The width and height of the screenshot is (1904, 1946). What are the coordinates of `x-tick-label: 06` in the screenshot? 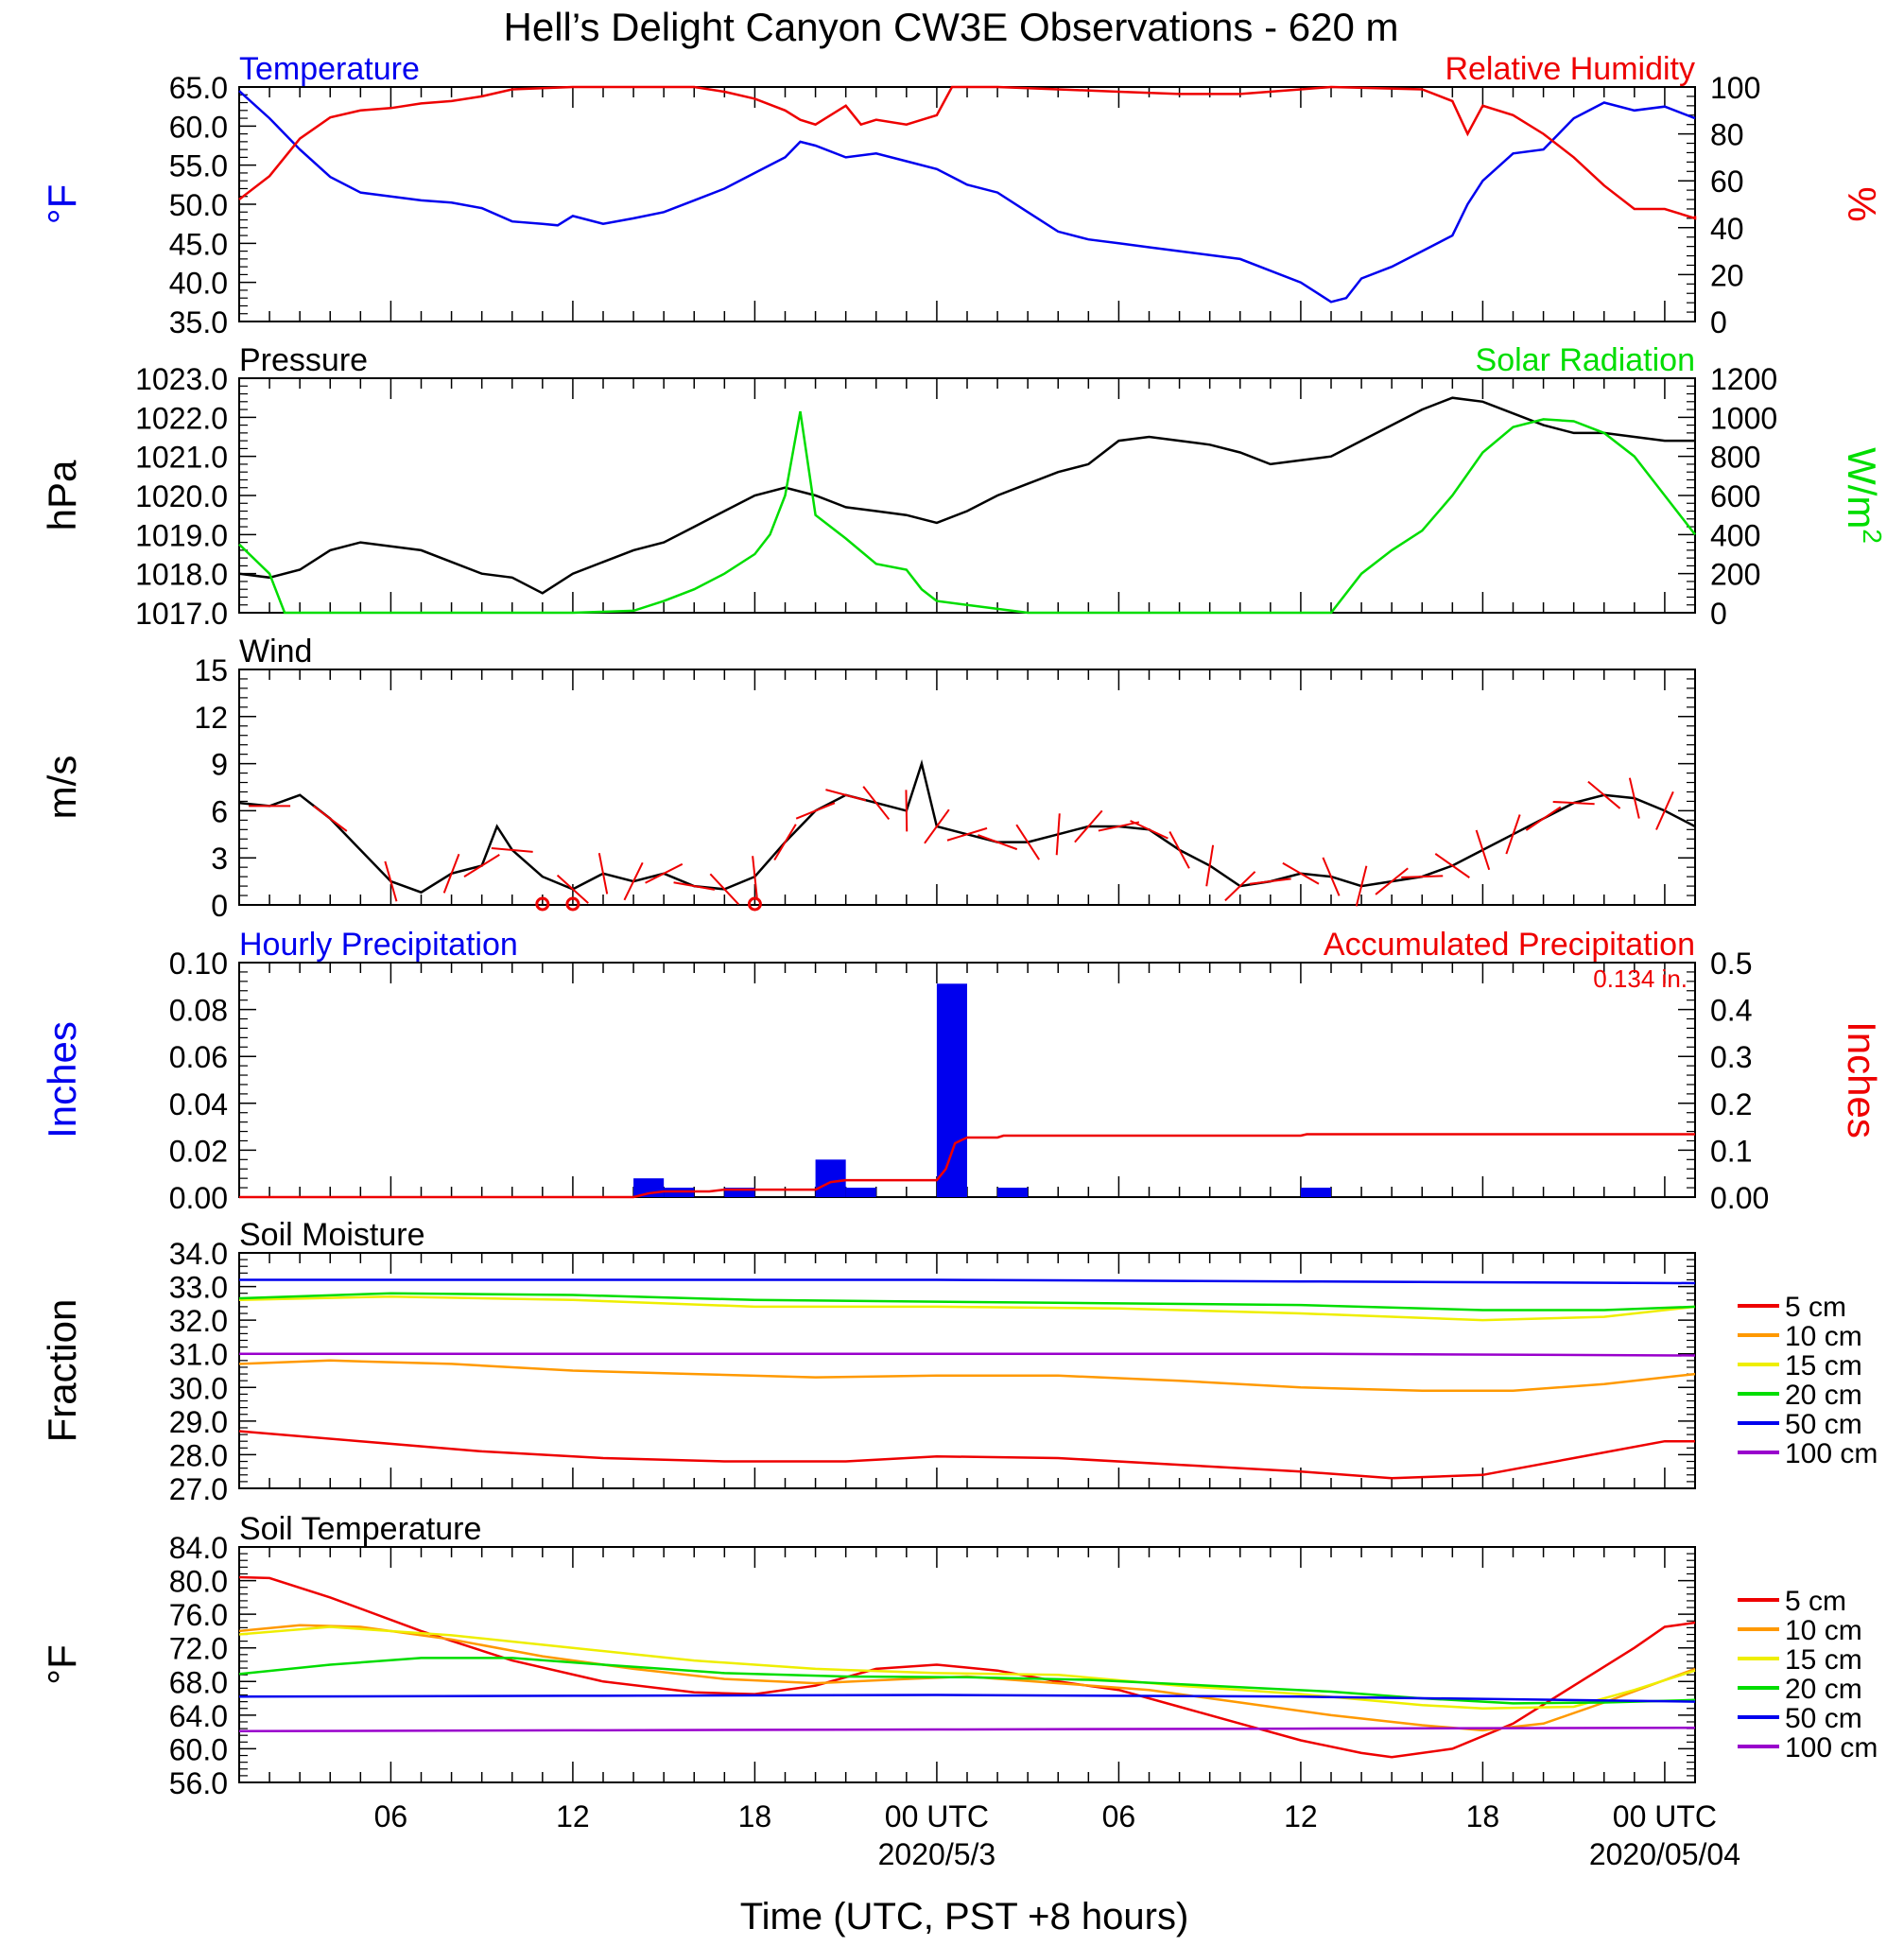 It's located at (1119, 1816).